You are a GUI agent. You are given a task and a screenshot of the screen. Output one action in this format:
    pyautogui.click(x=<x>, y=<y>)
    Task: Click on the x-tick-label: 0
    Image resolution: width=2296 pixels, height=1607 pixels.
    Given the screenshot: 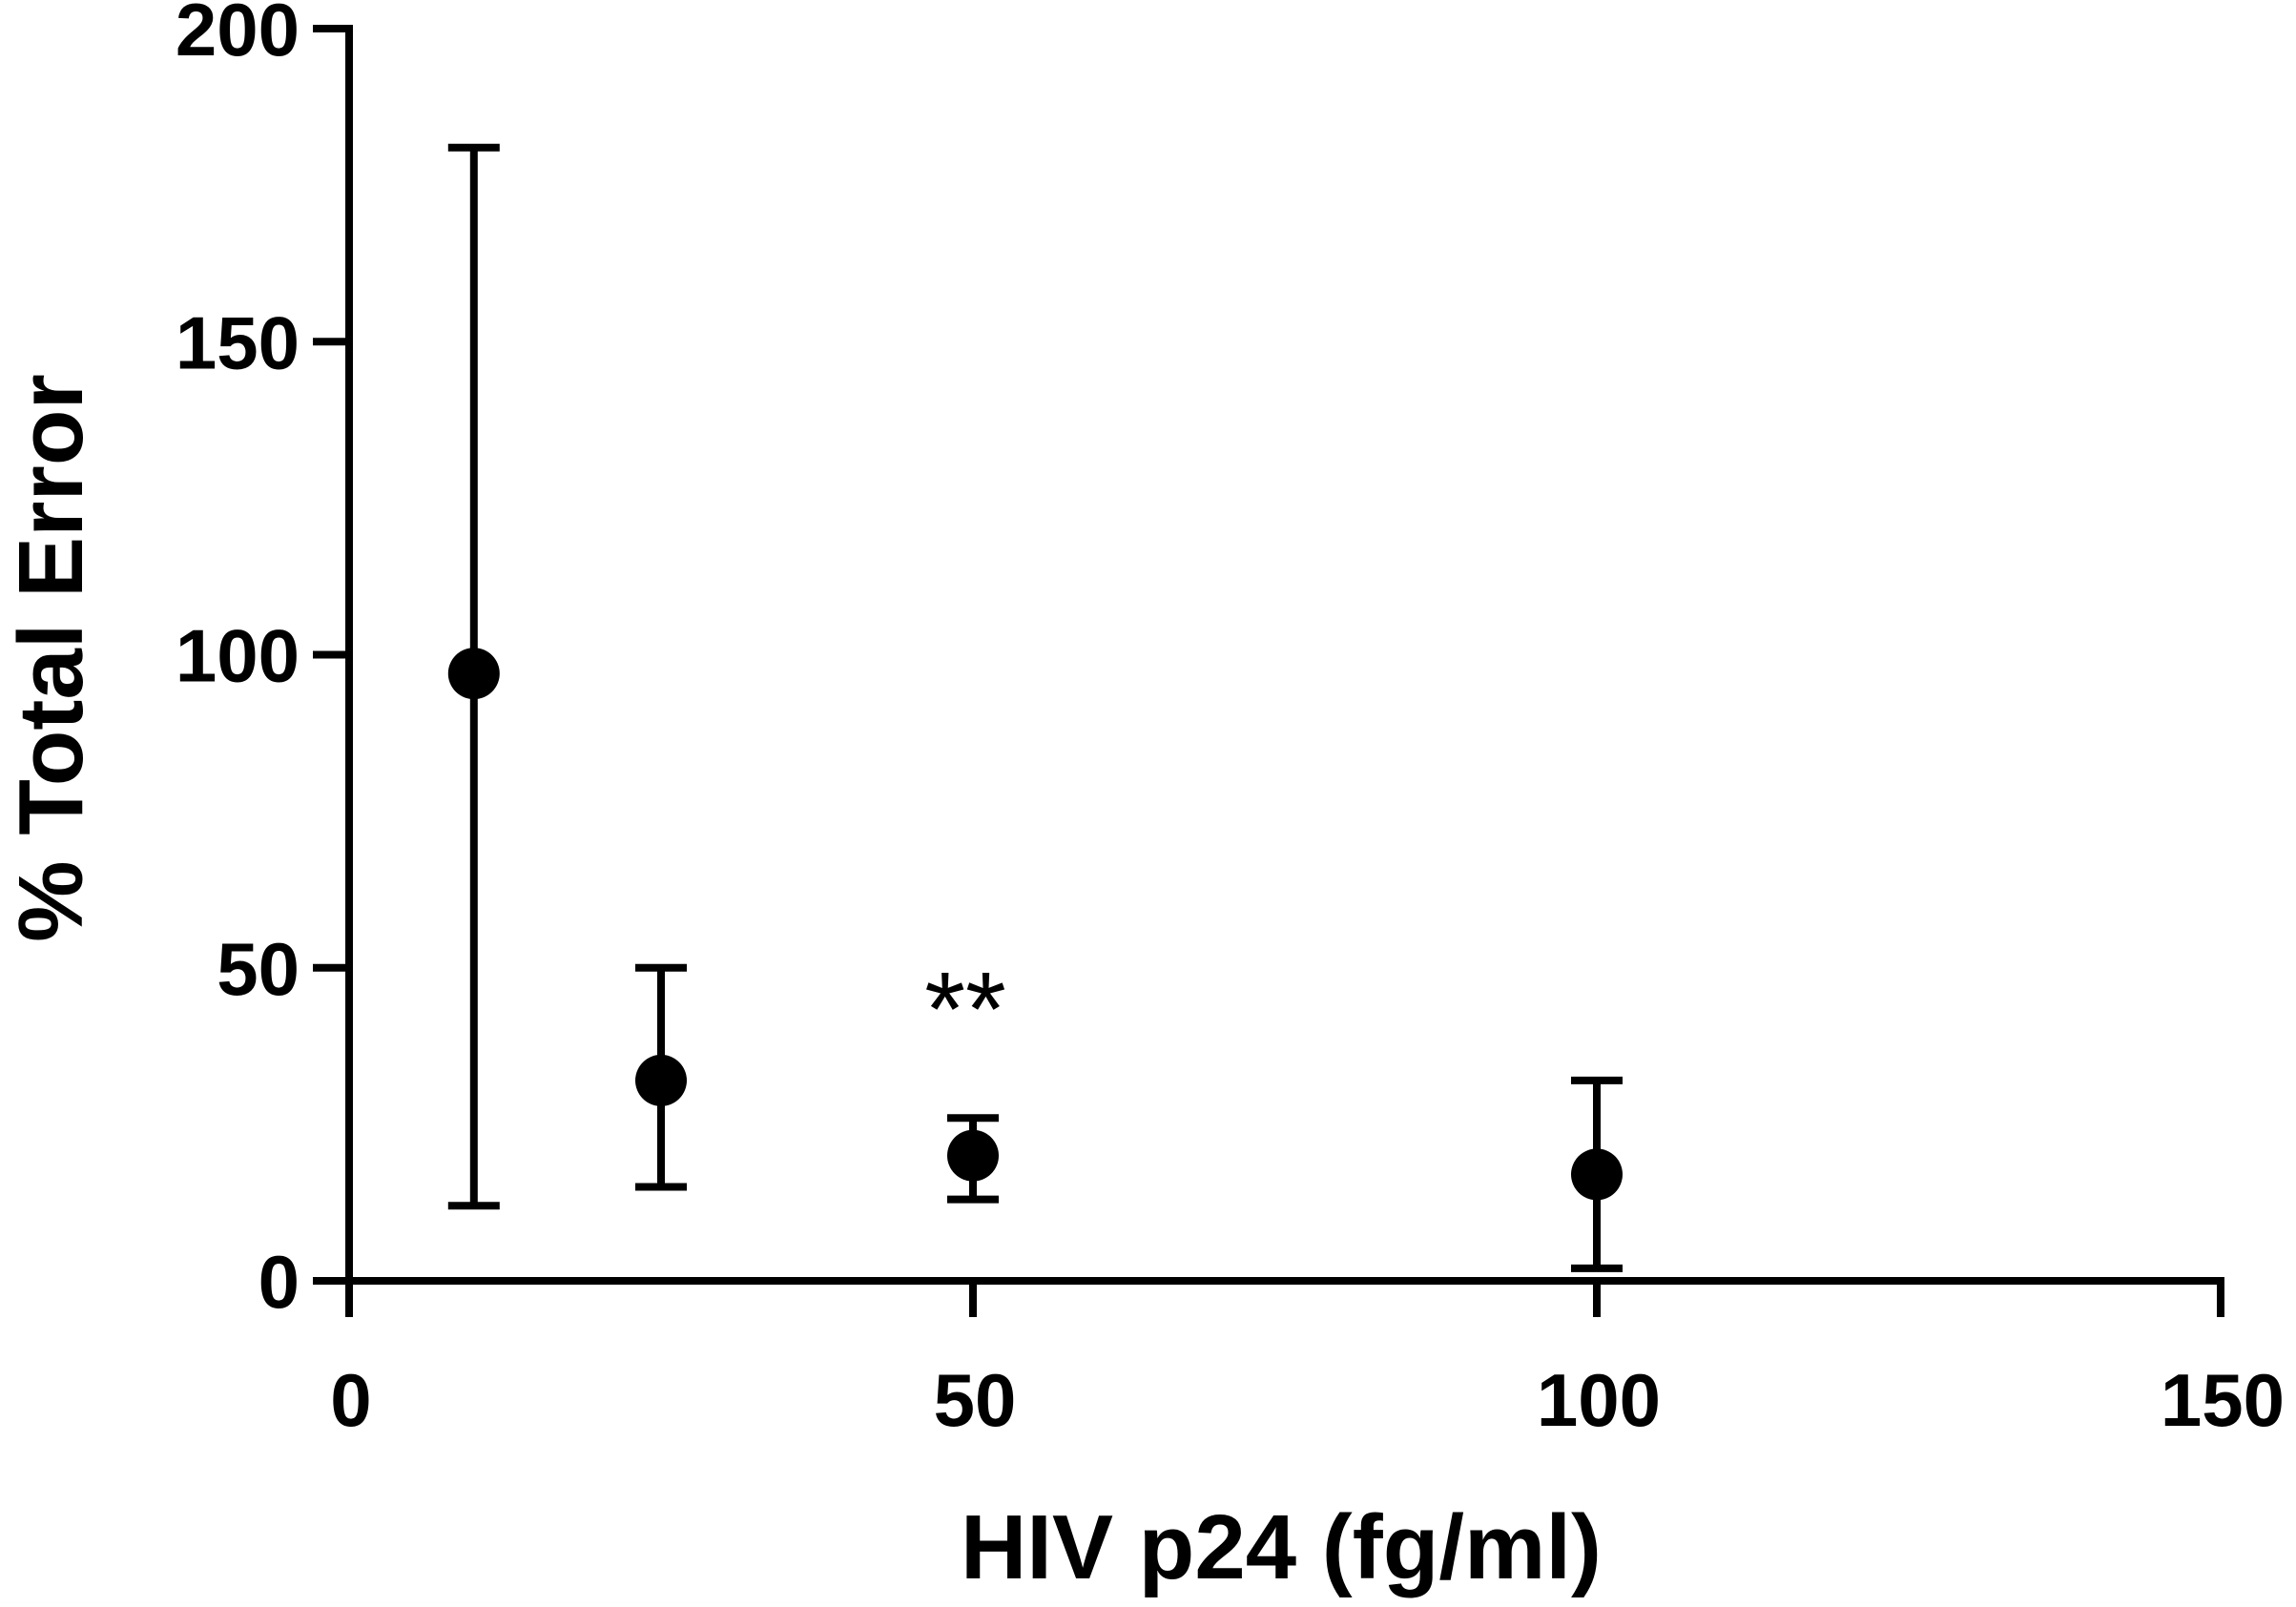 What is the action you would take?
    pyautogui.click(x=350, y=1400)
    